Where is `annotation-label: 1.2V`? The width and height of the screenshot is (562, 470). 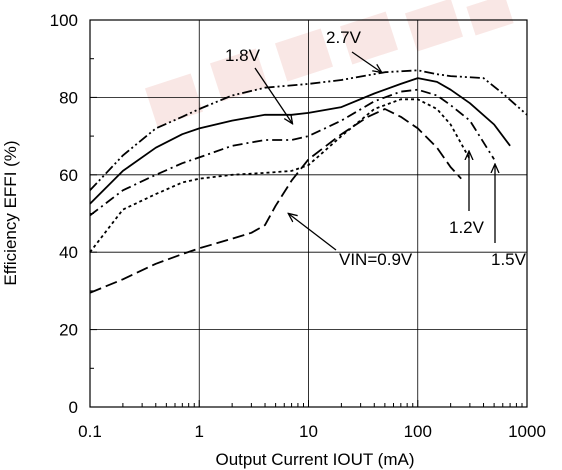 annotation-label: 1.2V is located at coordinates (467, 227).